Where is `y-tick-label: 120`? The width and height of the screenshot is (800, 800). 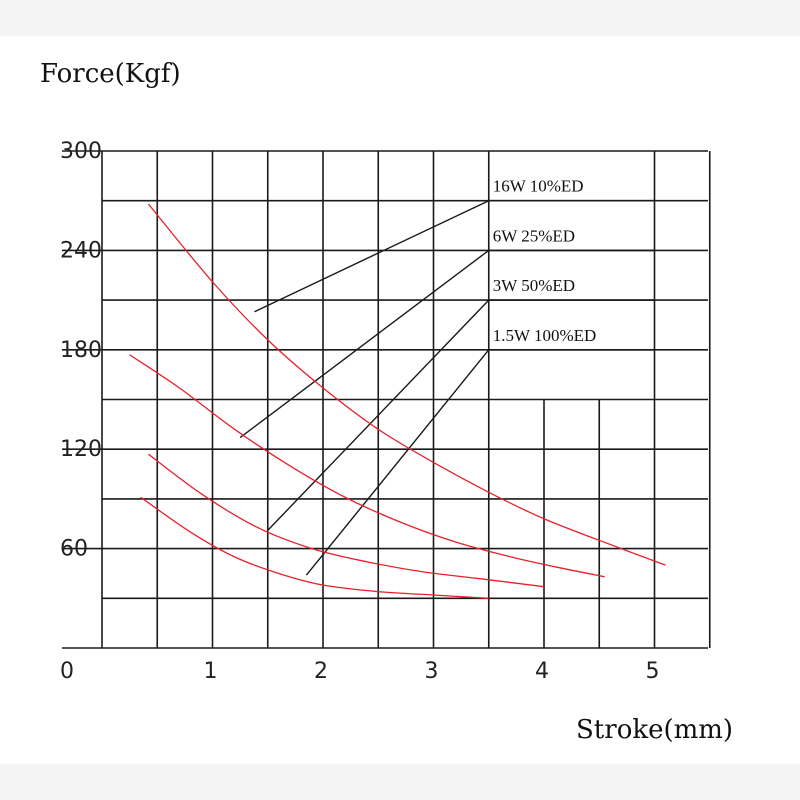 y-tick-label: 120 is located at coordinates (81, 449).